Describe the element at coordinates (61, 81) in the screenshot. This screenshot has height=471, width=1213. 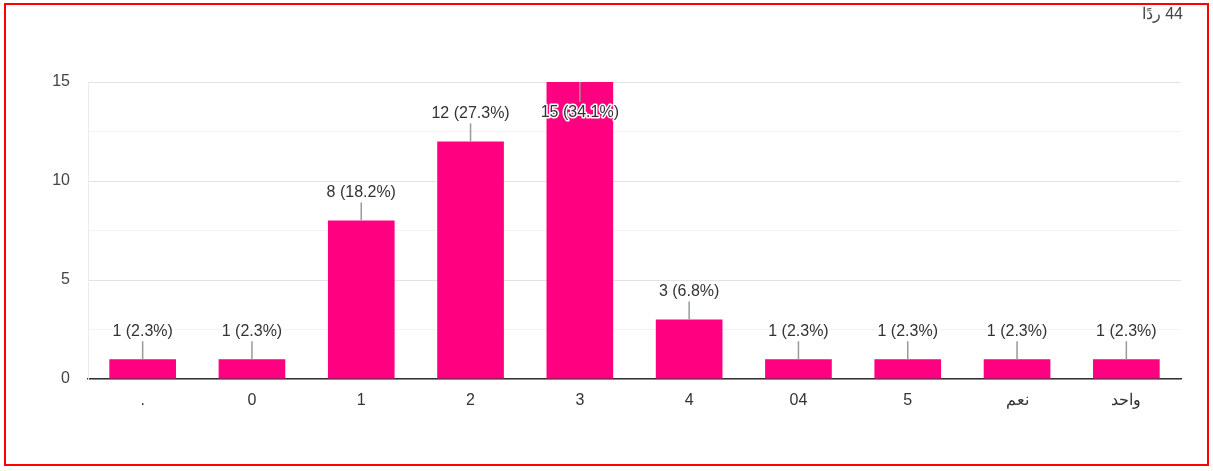
I see `y-tick-label: 15` at that location.